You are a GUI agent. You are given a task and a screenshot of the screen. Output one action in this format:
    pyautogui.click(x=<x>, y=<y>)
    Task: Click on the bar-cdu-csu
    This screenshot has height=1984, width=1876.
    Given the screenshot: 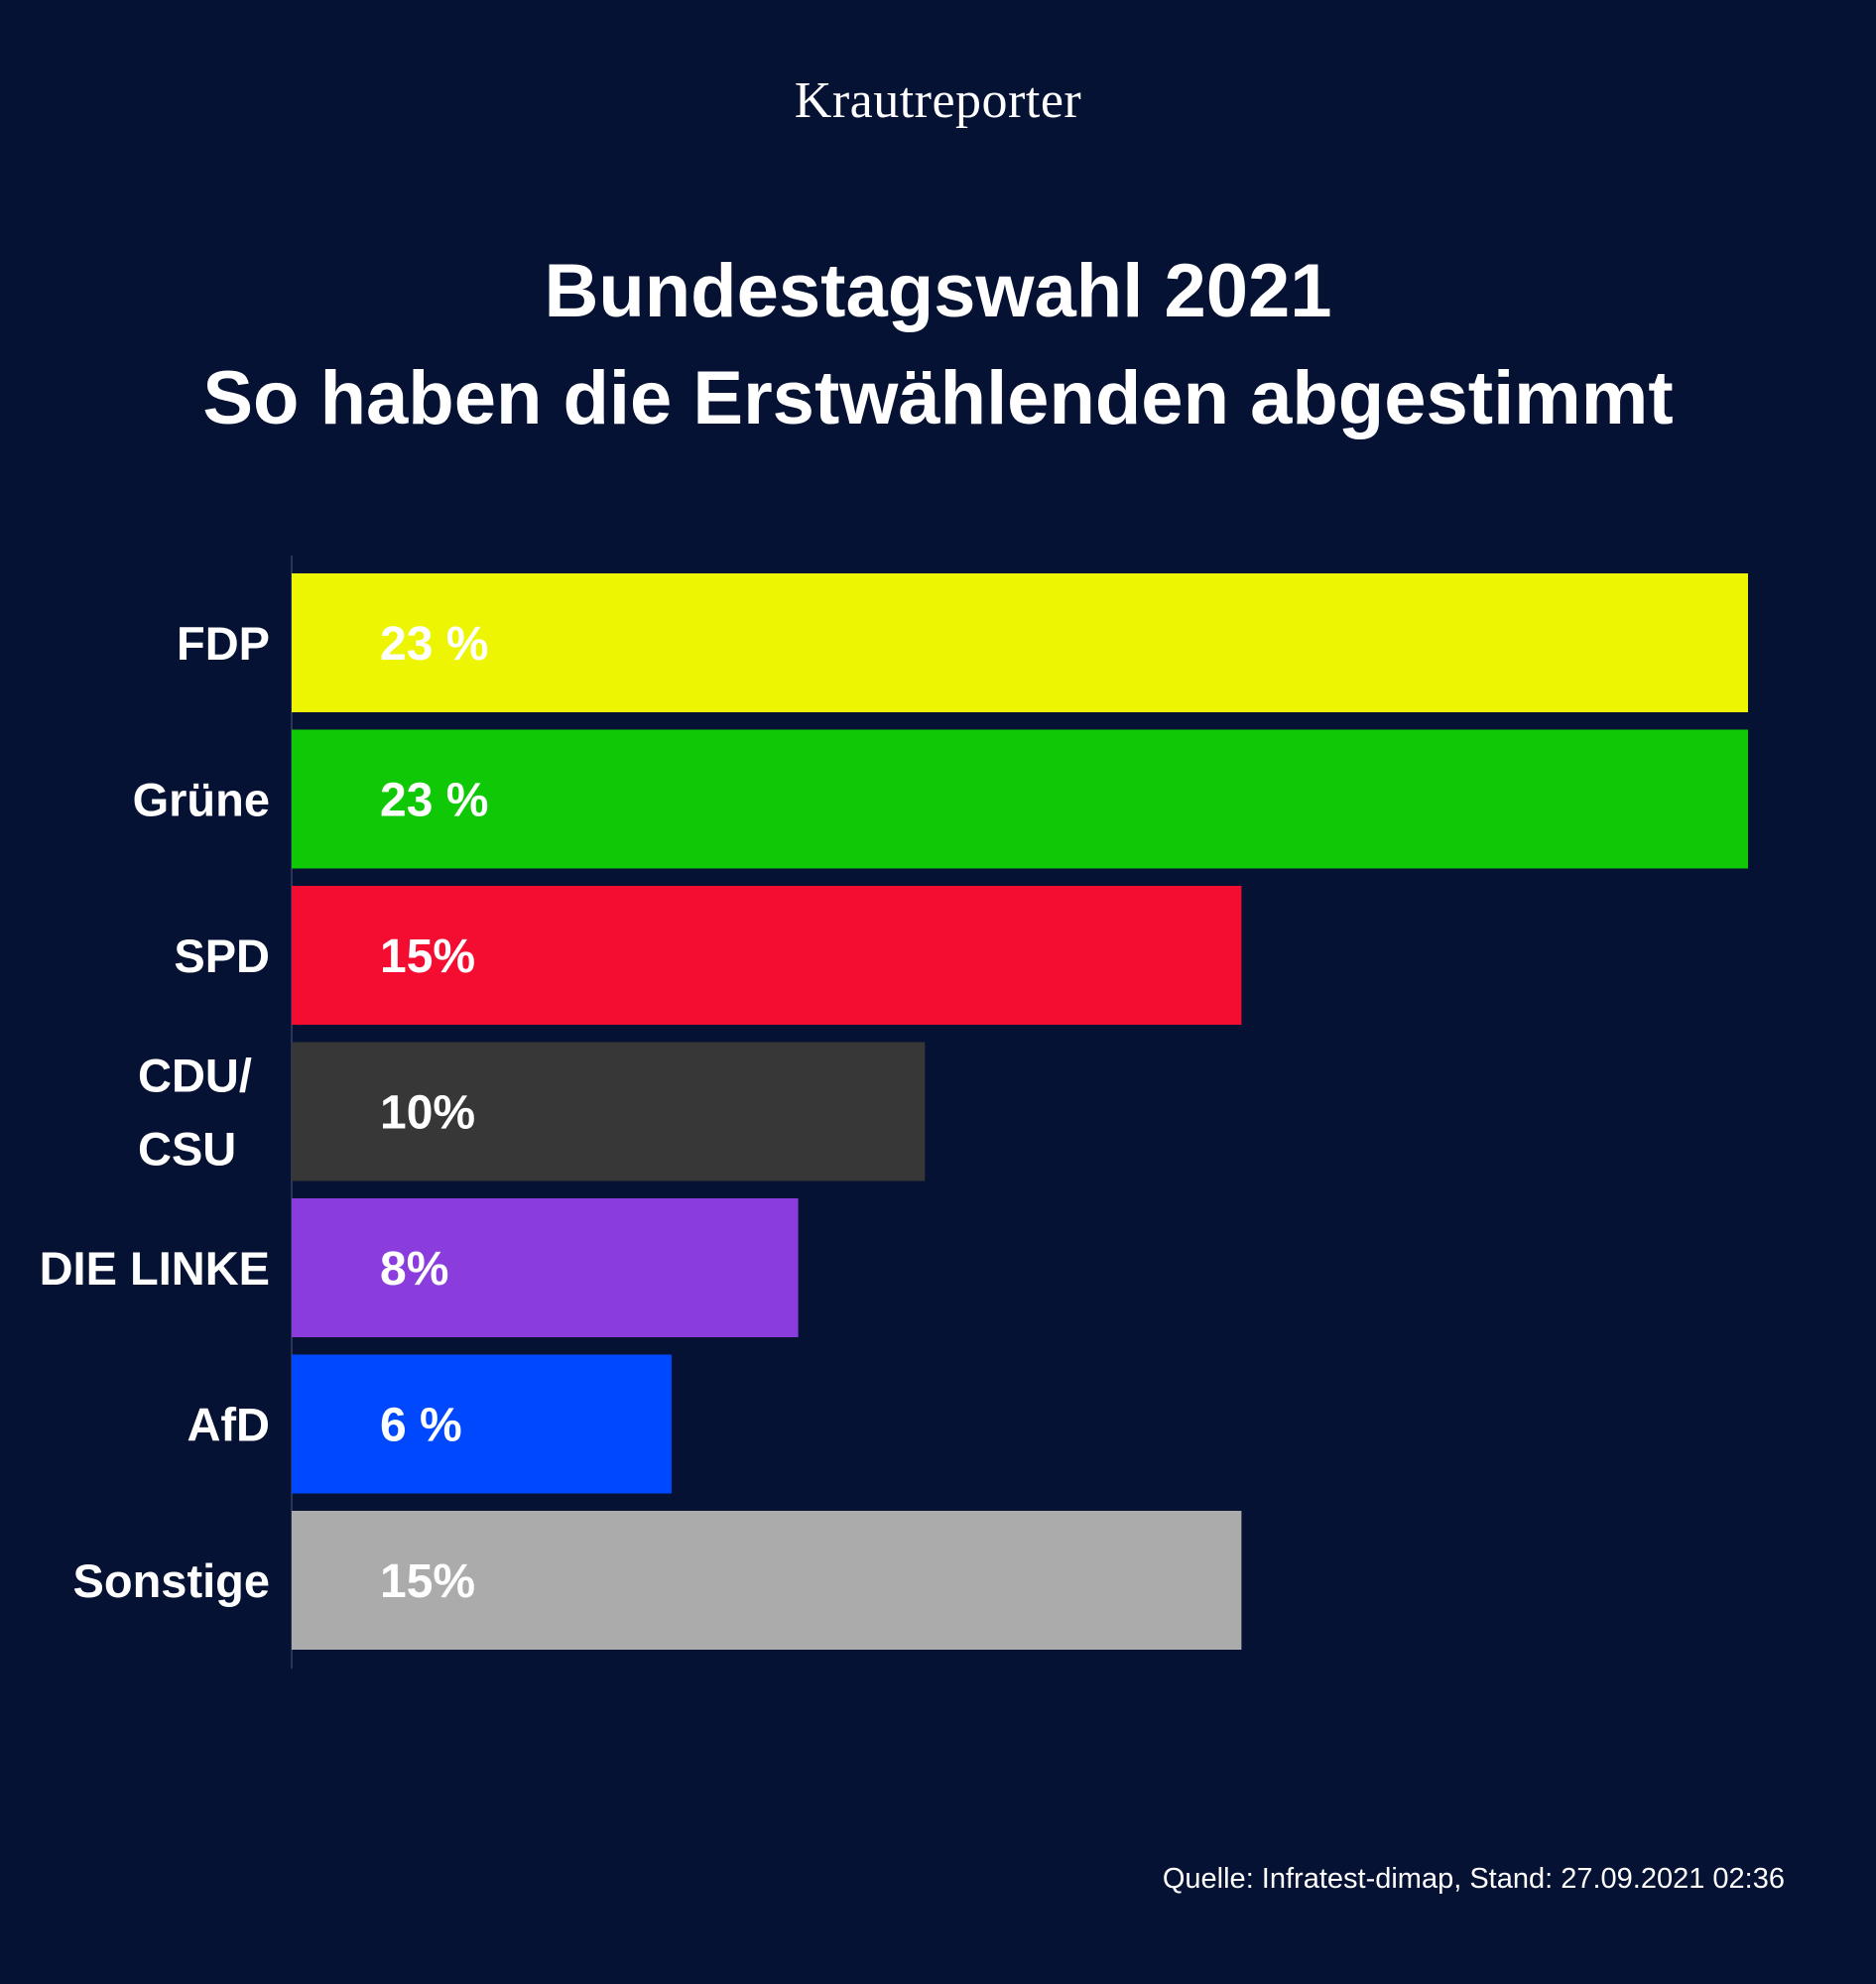 What is the action you would take?
    pyautogui.click(x=609, y=1111)
    